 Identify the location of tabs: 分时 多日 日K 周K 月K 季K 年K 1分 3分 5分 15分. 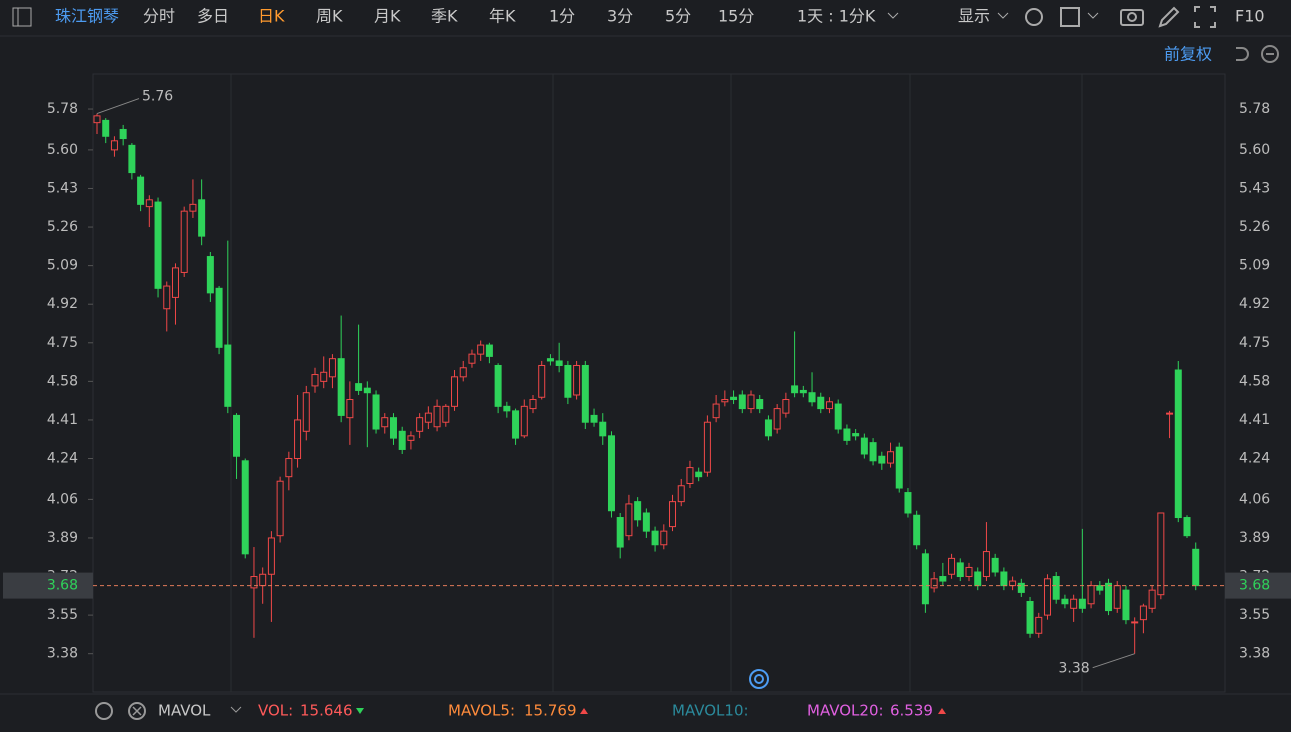
(448, 16).